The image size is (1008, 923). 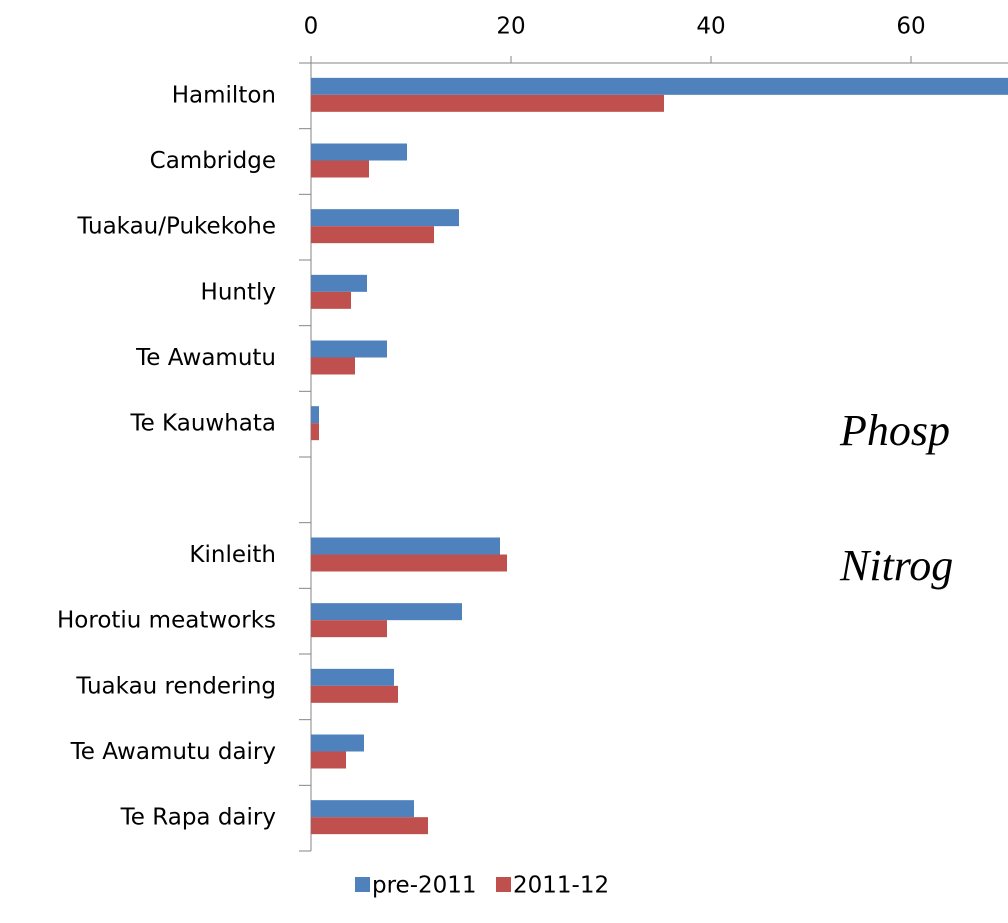 I want to click on y-tick-label: Tuakau rendering, so click(x=175, y=686).